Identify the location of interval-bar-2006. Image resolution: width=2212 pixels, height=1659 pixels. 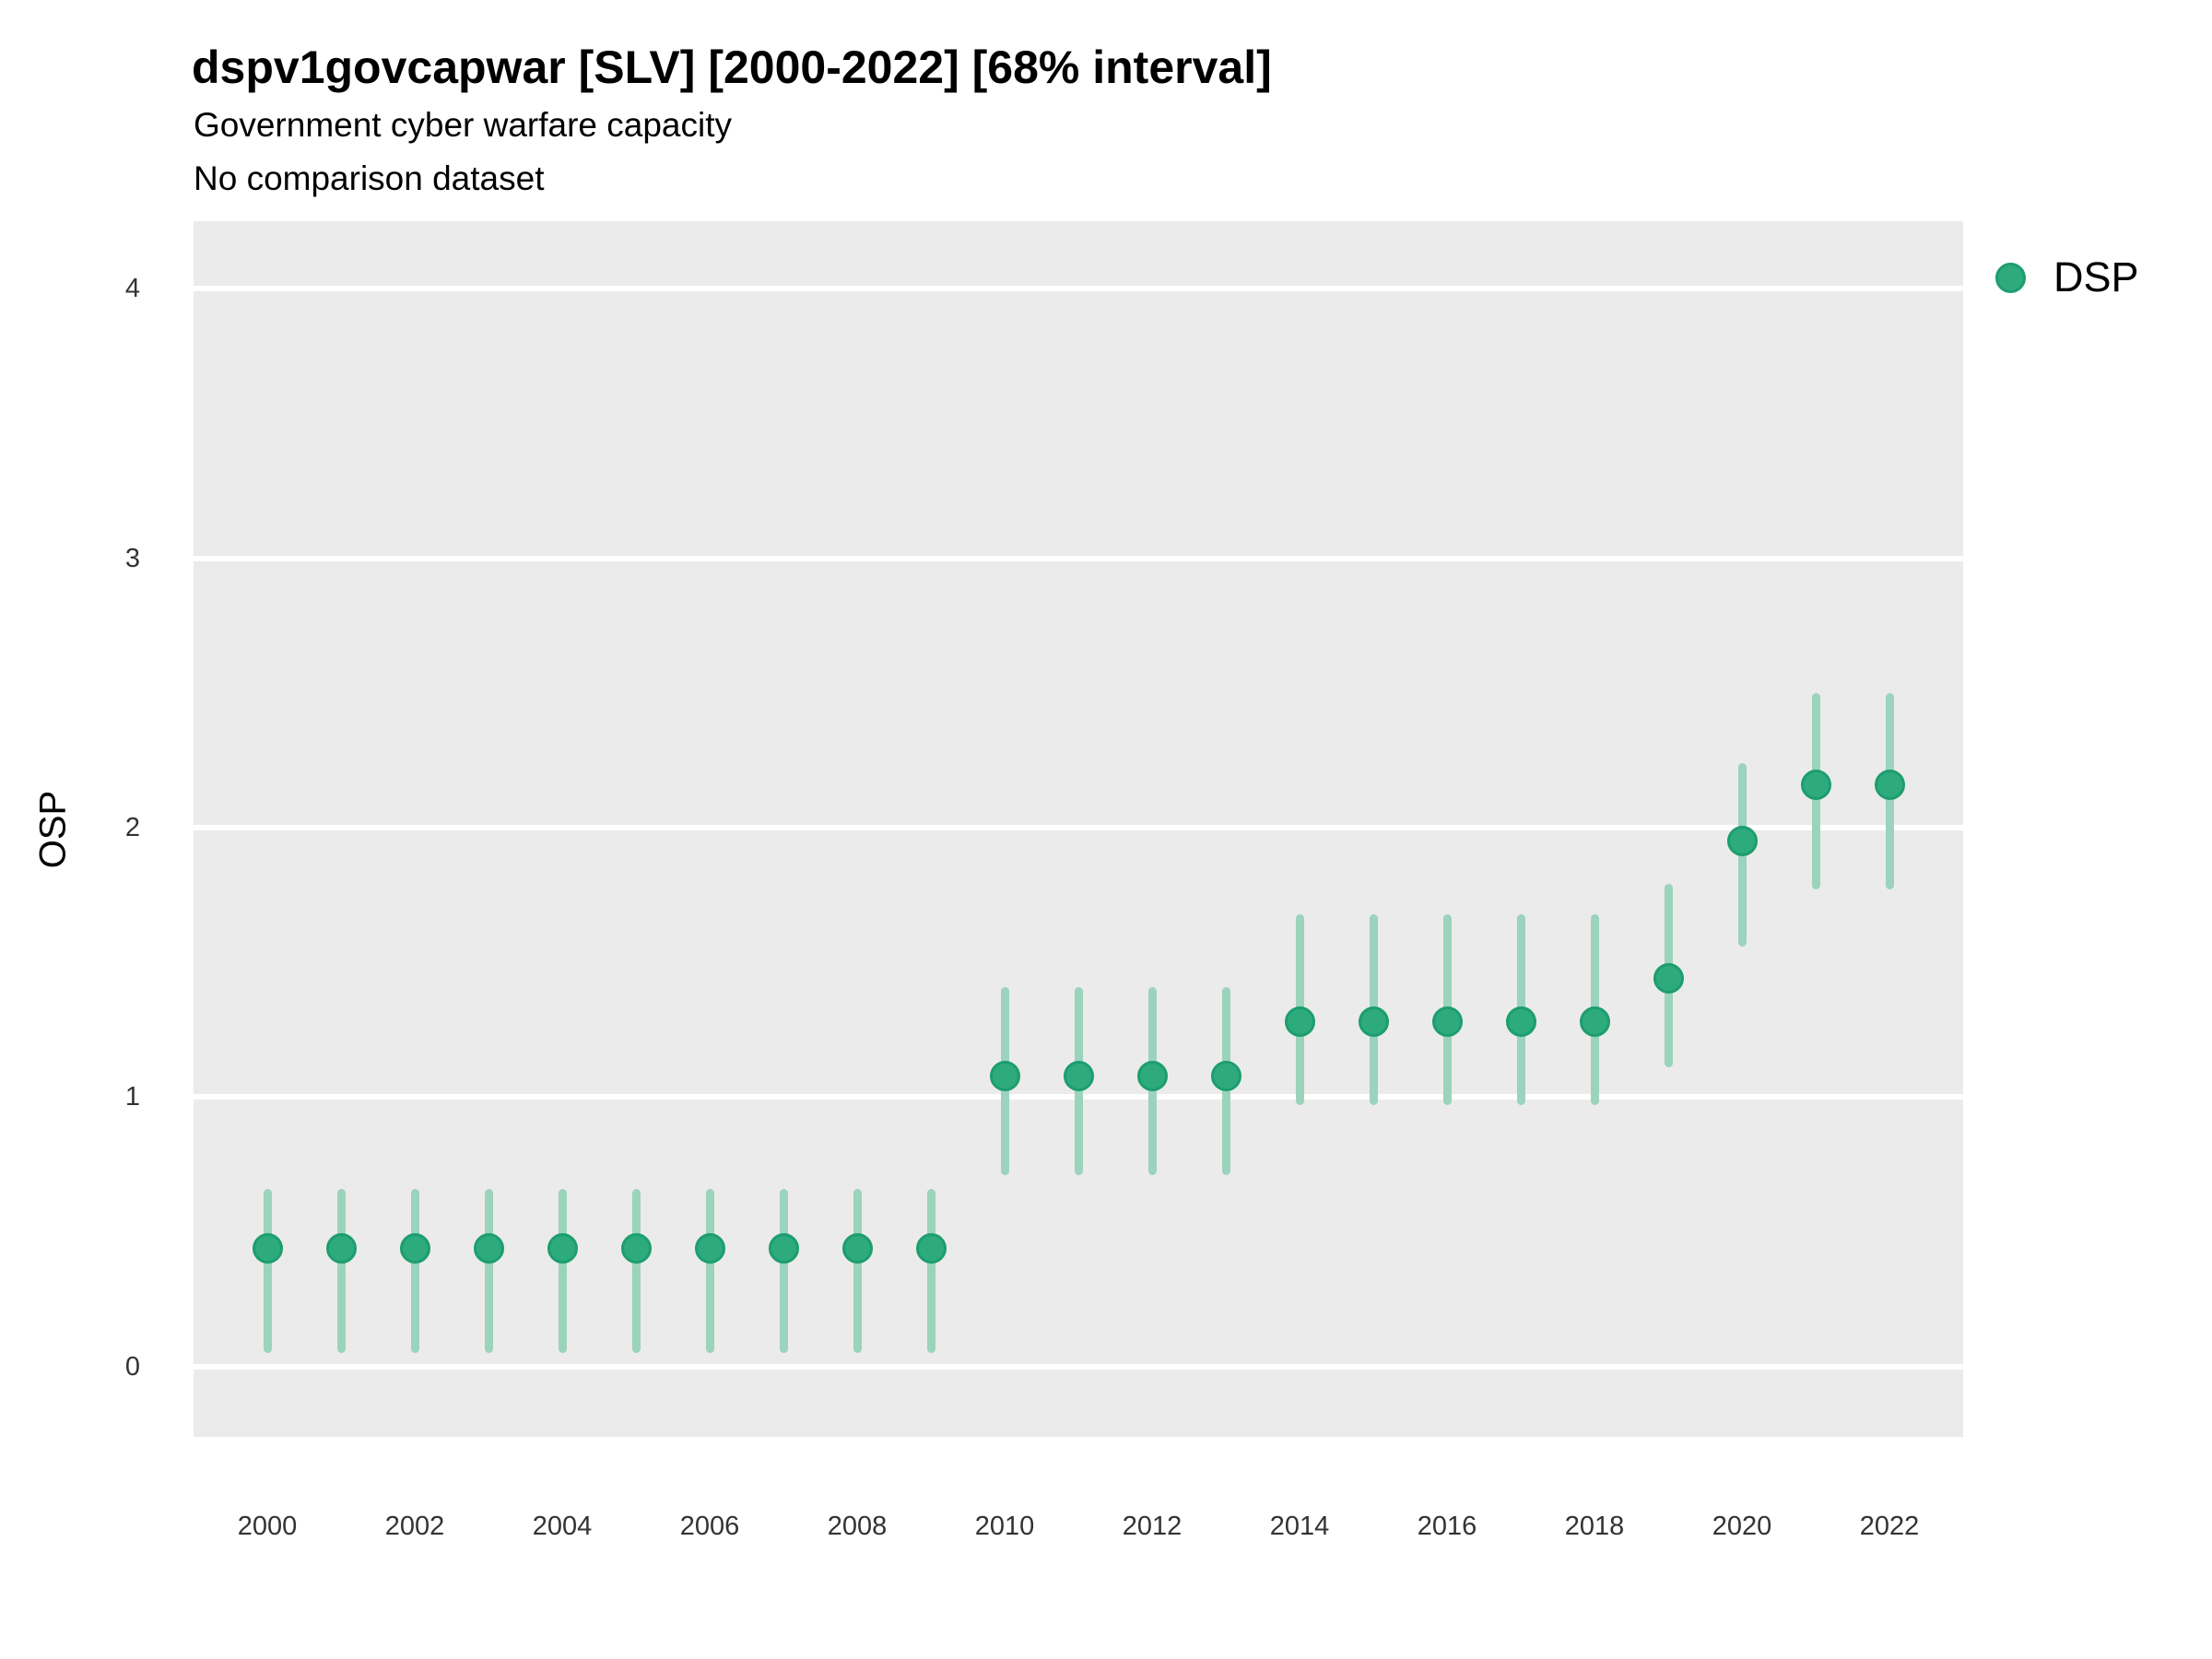
(709, 1271).